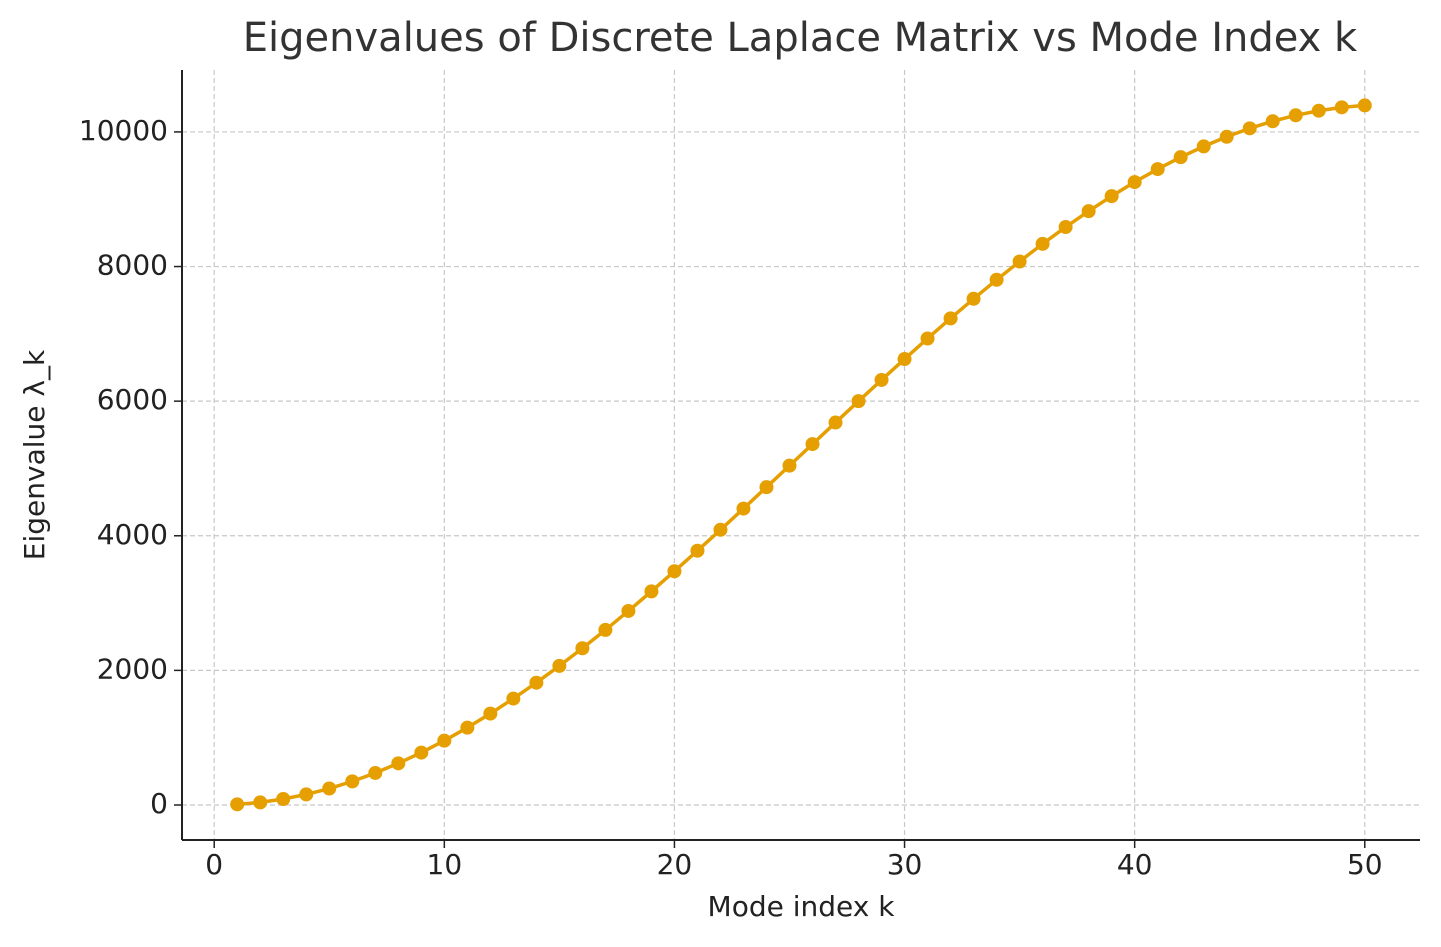 The image size is (1441, 947). I want to click on y-axis-label: Eigenvalue λ_k, so click(34, 454).